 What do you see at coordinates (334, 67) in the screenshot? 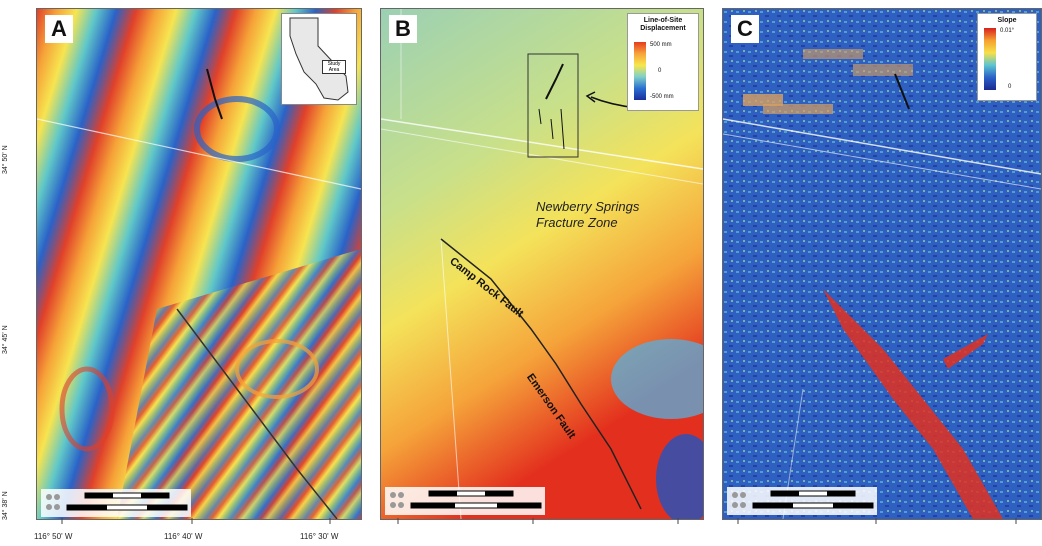
I see `study-area-label: Study Area` at bounding box center [334, 67].